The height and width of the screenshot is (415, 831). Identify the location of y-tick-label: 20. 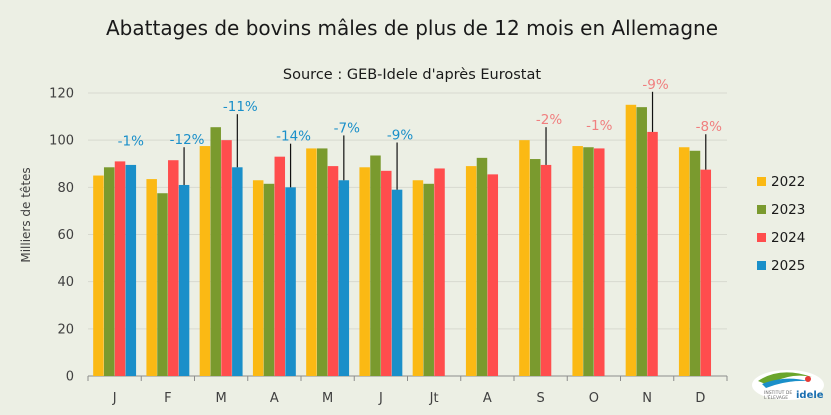
(65, 329).